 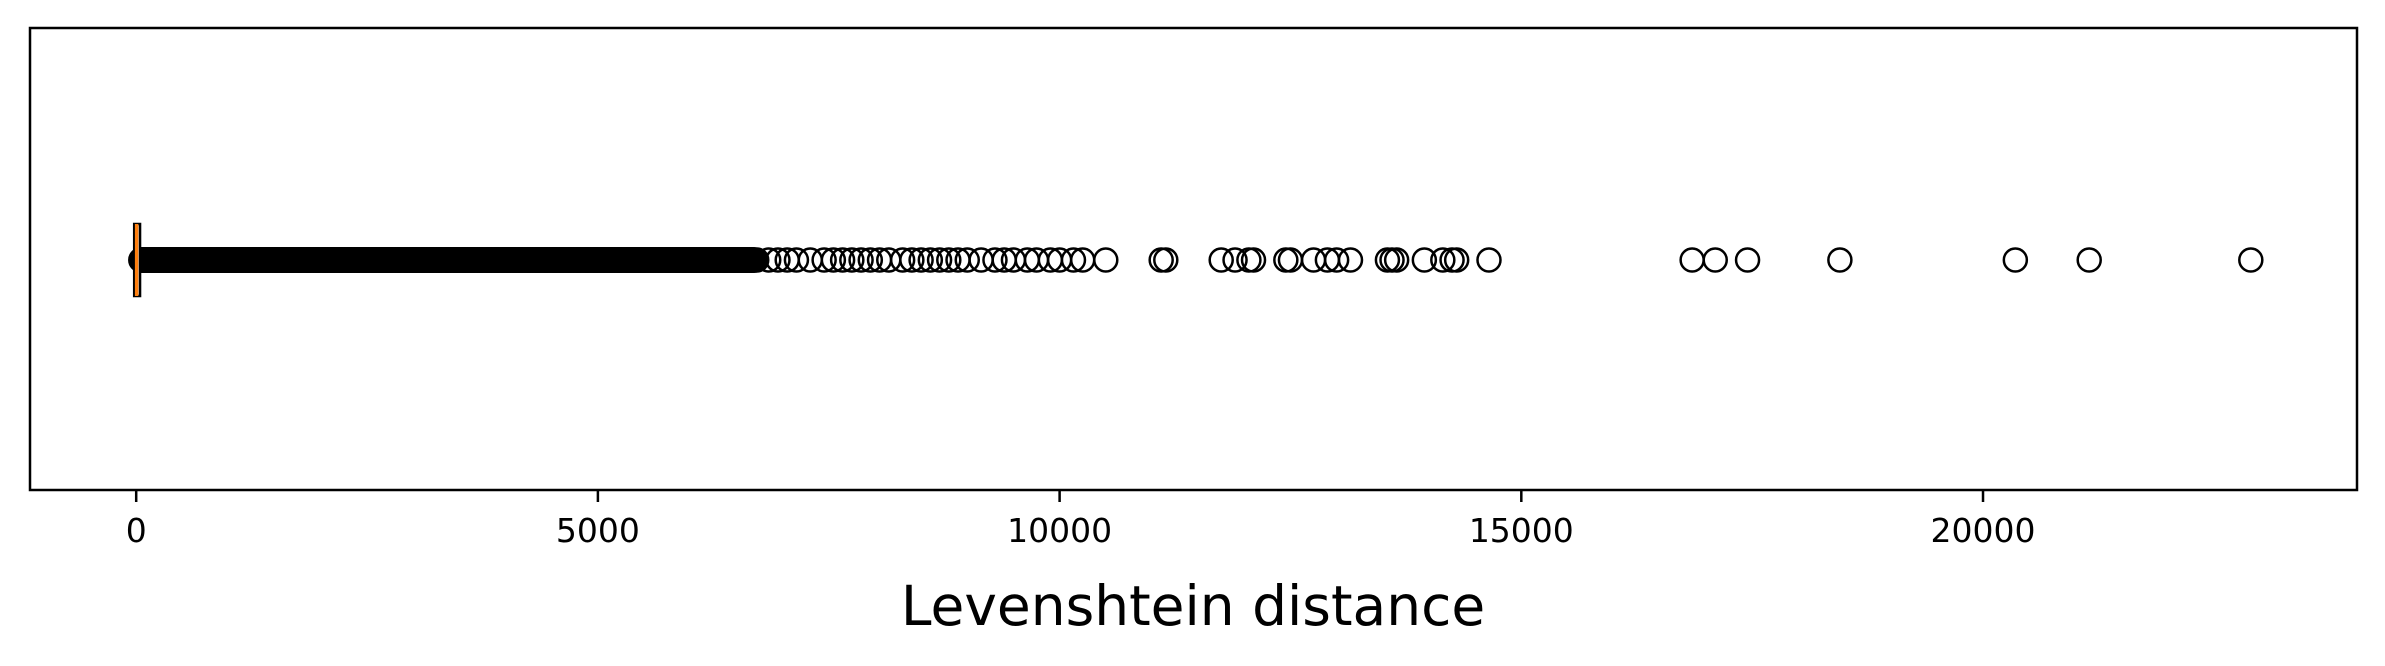 I want to click on outliers, so click(x=1196, y=260).